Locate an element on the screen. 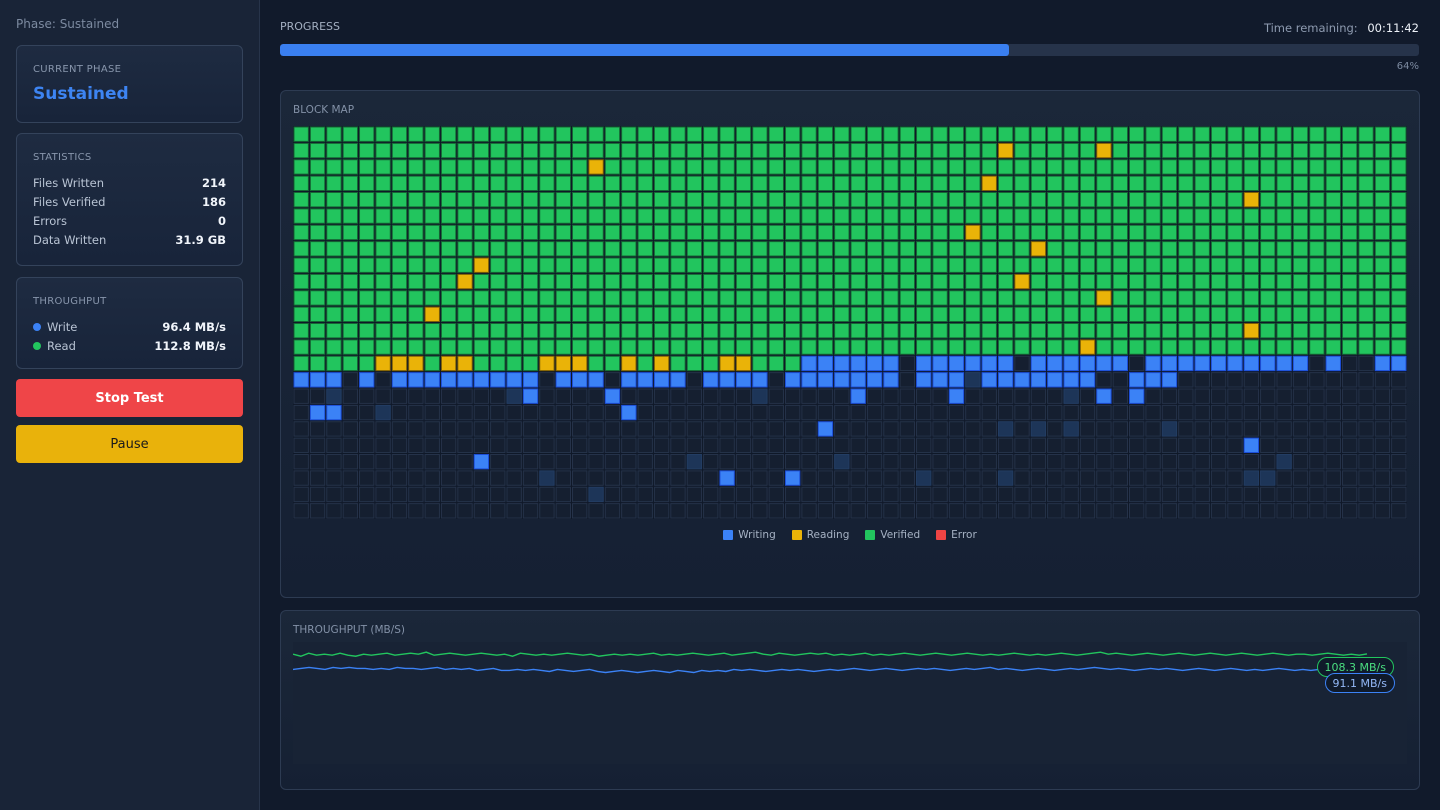  pause-button: Pause is located at coordinates (129, 444).